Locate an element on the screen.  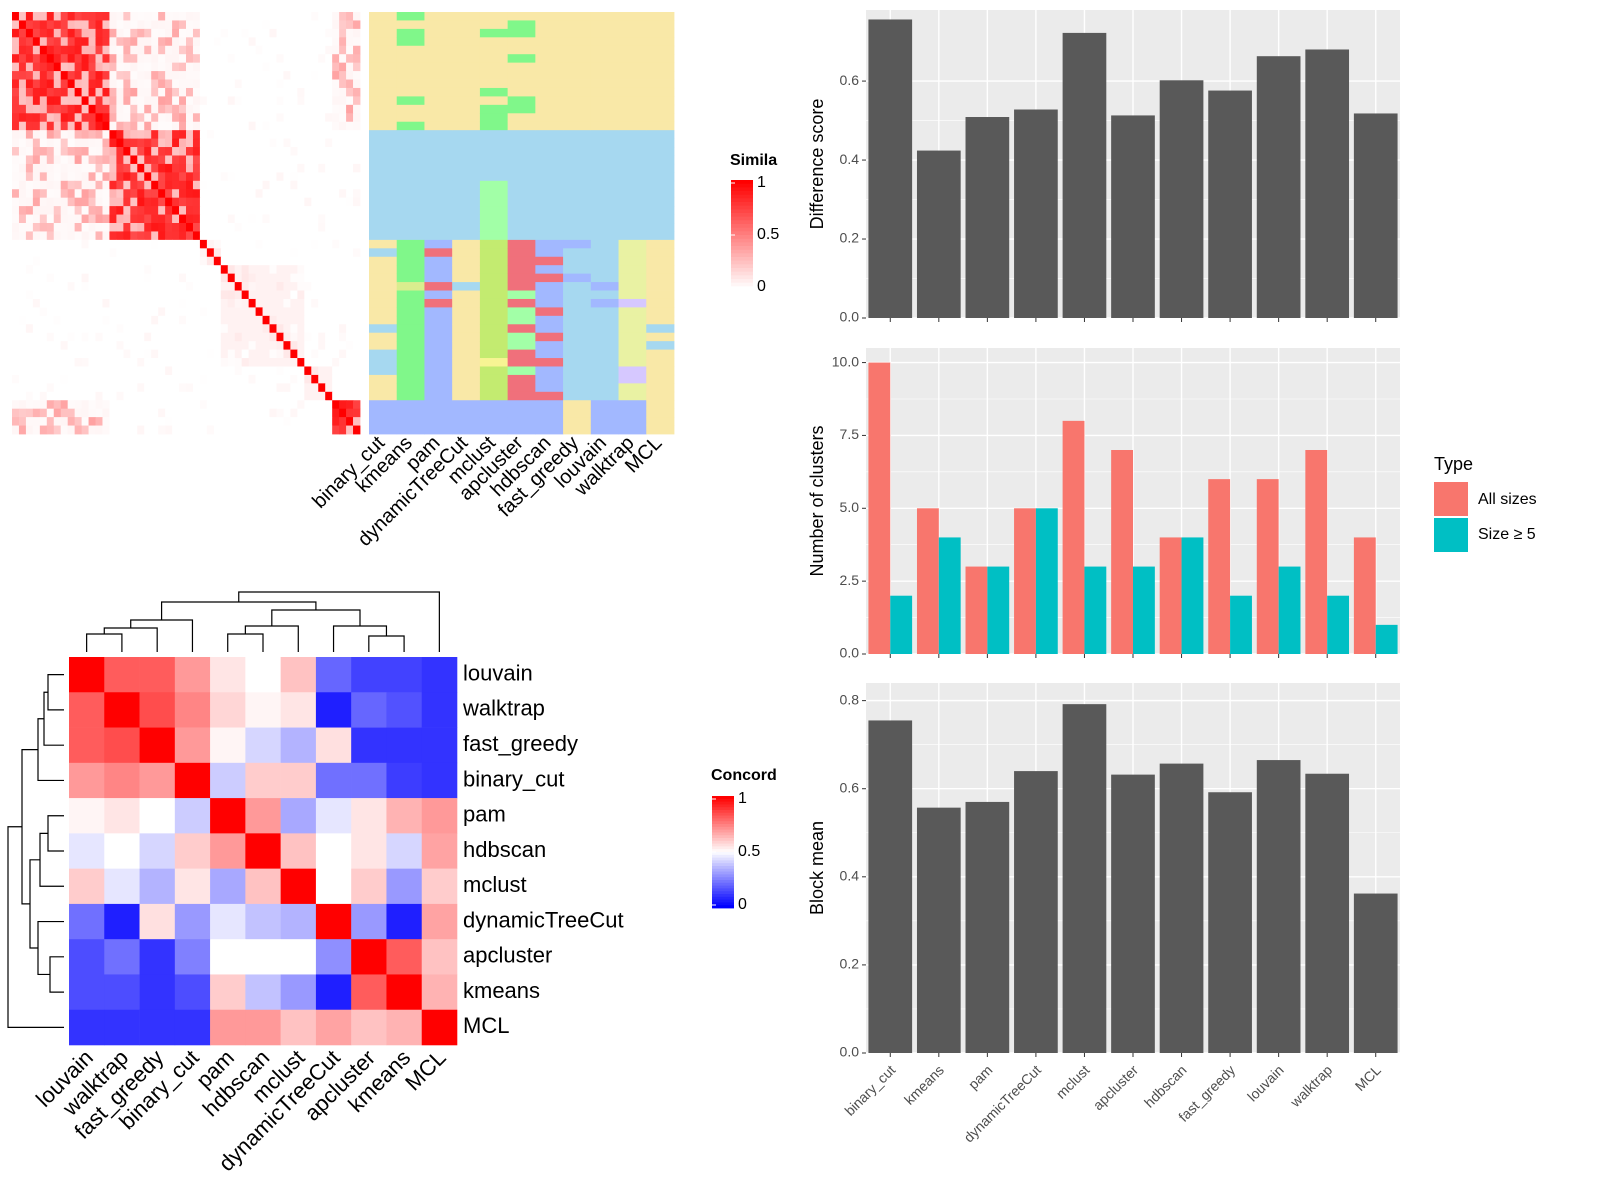
y-axis-label: Number of clusters is located at coordinates (817, 500).